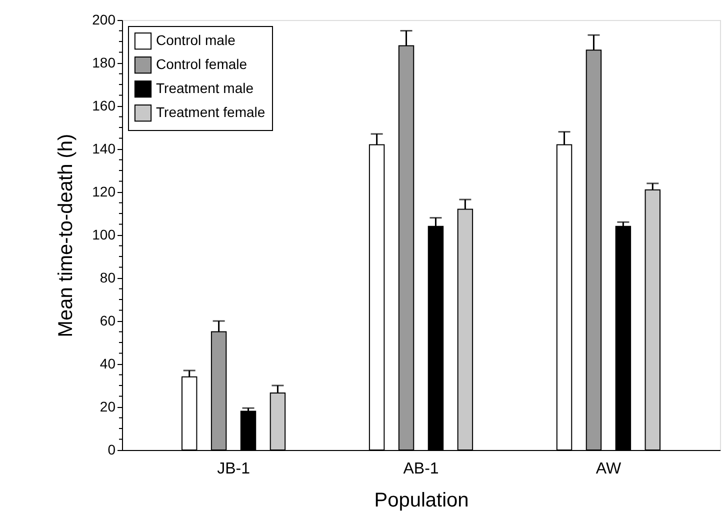 Image resolution: width=726 pixels, height=525 pixels. Describe the element at coordinates (66, 236) in the screenshot. I see `y-axis-title: Mean time-to-death (h)` at that location.